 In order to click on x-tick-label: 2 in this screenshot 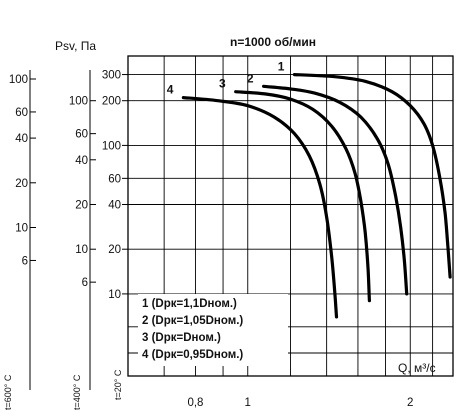, I will do `click(410, 403)`.